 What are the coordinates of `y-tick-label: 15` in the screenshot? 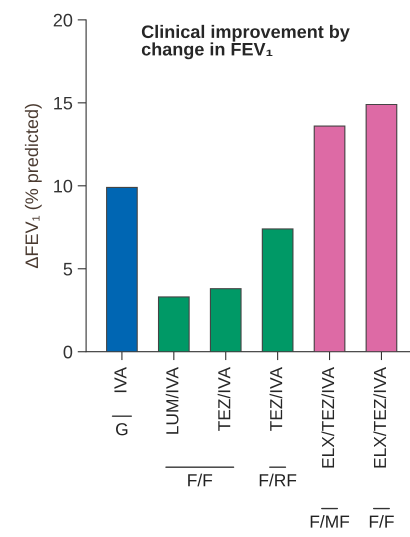 It's located at (63, 103).